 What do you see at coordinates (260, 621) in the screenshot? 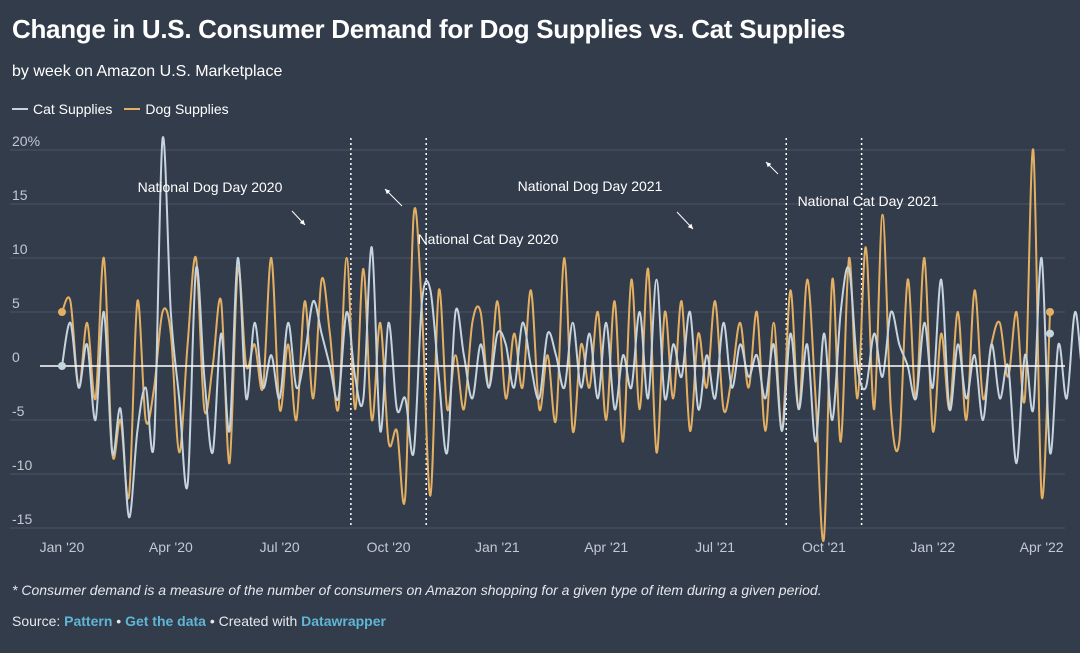
I see `created-with-label: Created with` at bounding box center [260, 621].